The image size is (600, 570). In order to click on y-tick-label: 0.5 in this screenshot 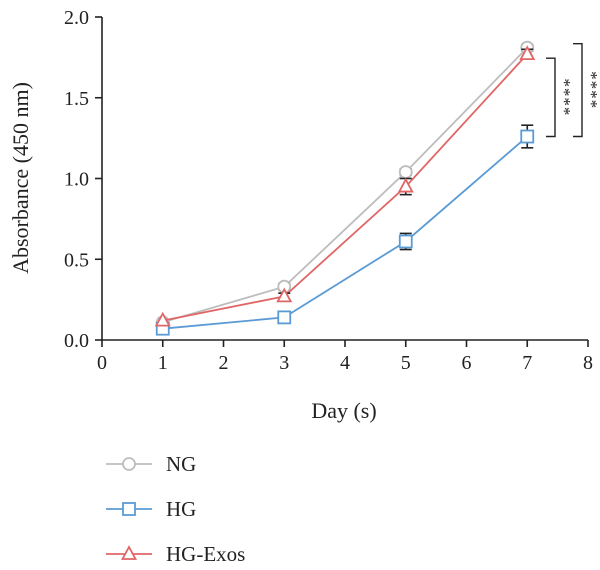, I will do `click(76, 260)`.